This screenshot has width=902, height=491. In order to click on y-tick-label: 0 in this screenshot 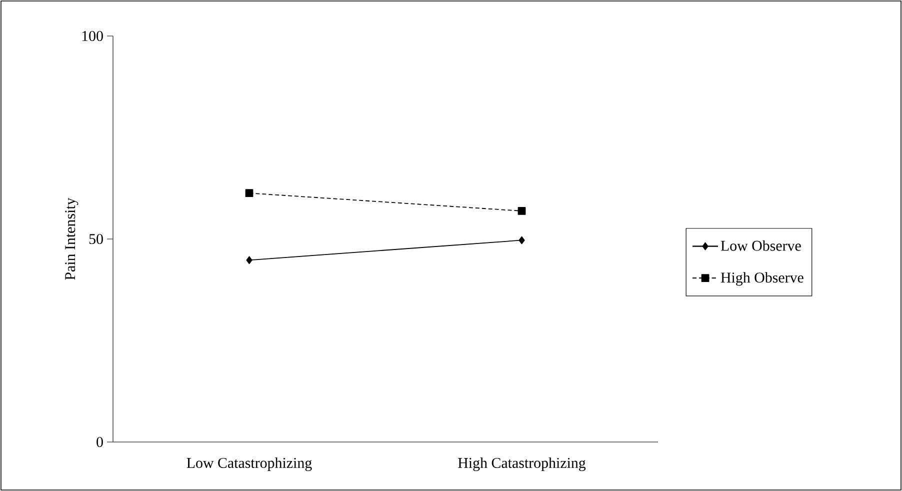, I will do `click(99, 442)`.